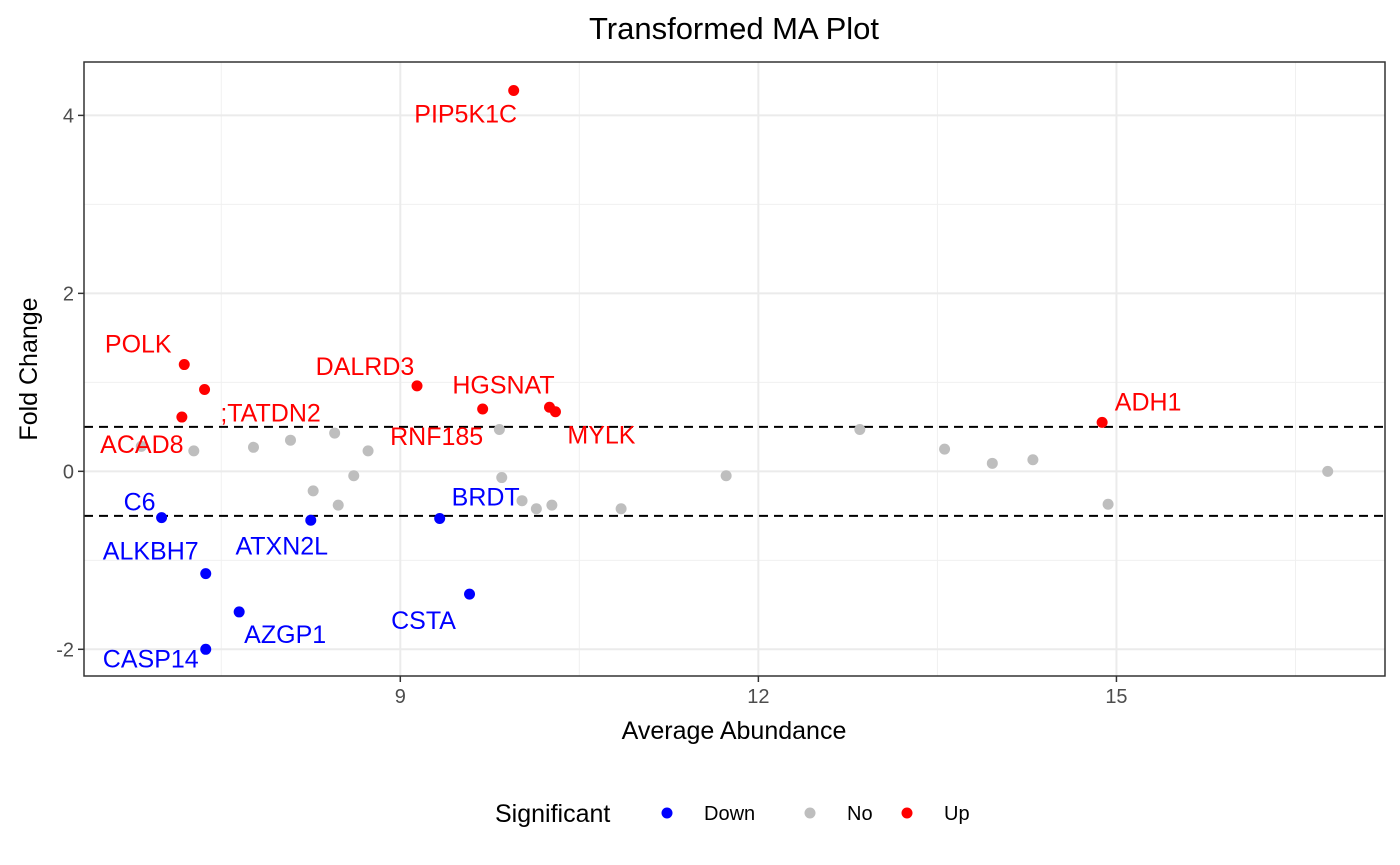 This screenshot has height=865, width=1400. I want to click on point-label: C6, so click(140, 503).